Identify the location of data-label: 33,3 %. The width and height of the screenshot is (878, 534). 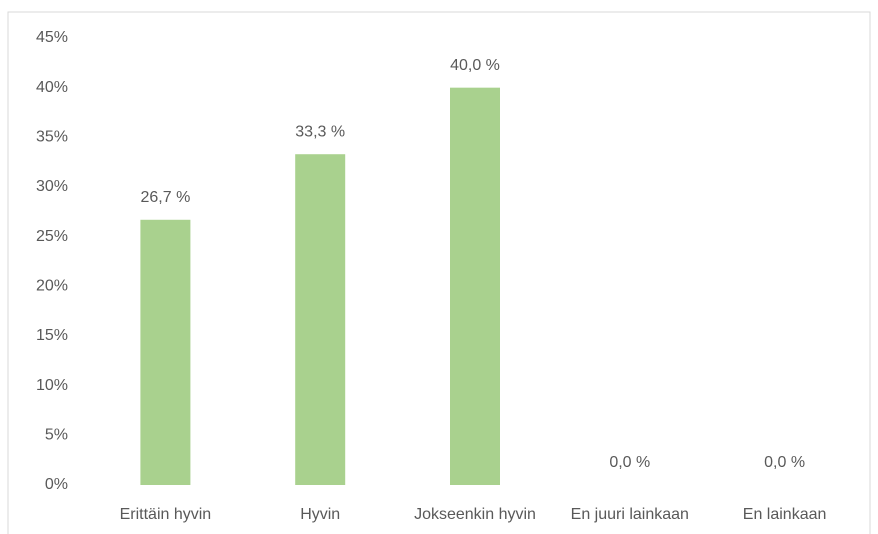
(320, 131).